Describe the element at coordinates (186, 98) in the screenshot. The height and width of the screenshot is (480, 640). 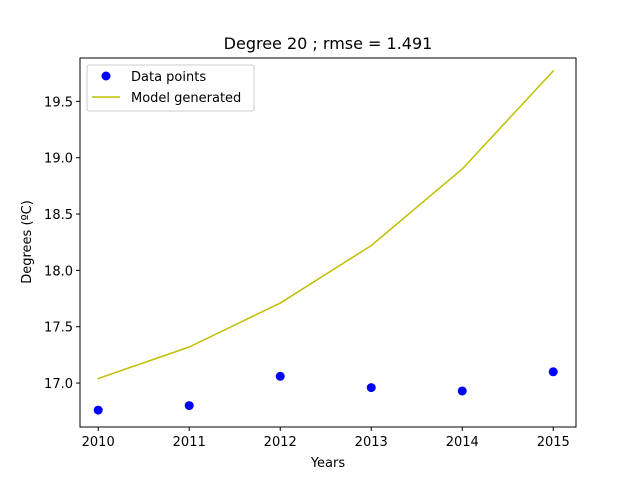
I see `legend-label-model-generated: Model generated` at that location.